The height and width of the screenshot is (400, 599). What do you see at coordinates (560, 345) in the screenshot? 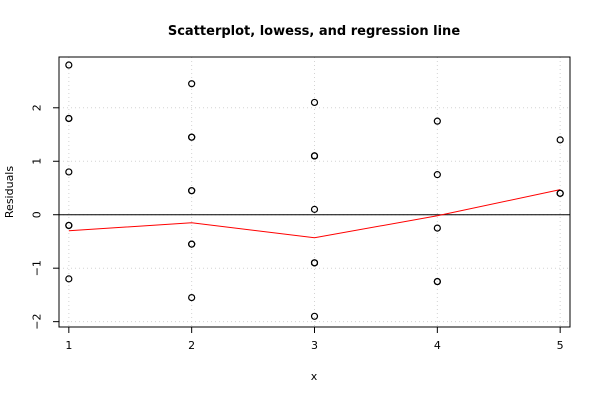
I see `x-tick-label-5: 5` at bounding box center [560, 345].